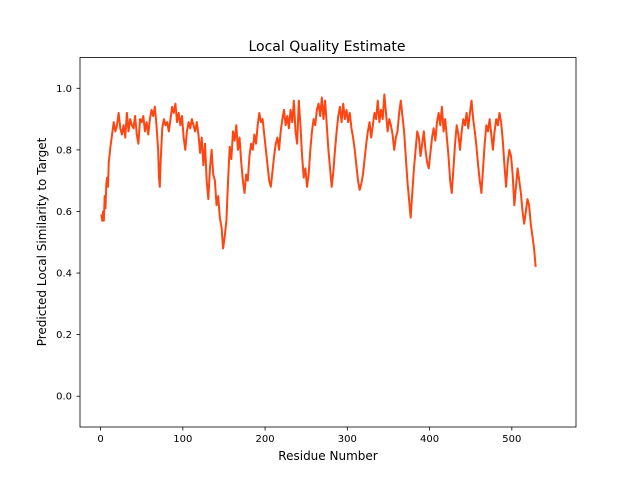  What do you see at coordinates (42, 241) in the screenshot?
I see `y-axis-title: Predicted Local Similarity to Target` at bounding box center [42, 241].